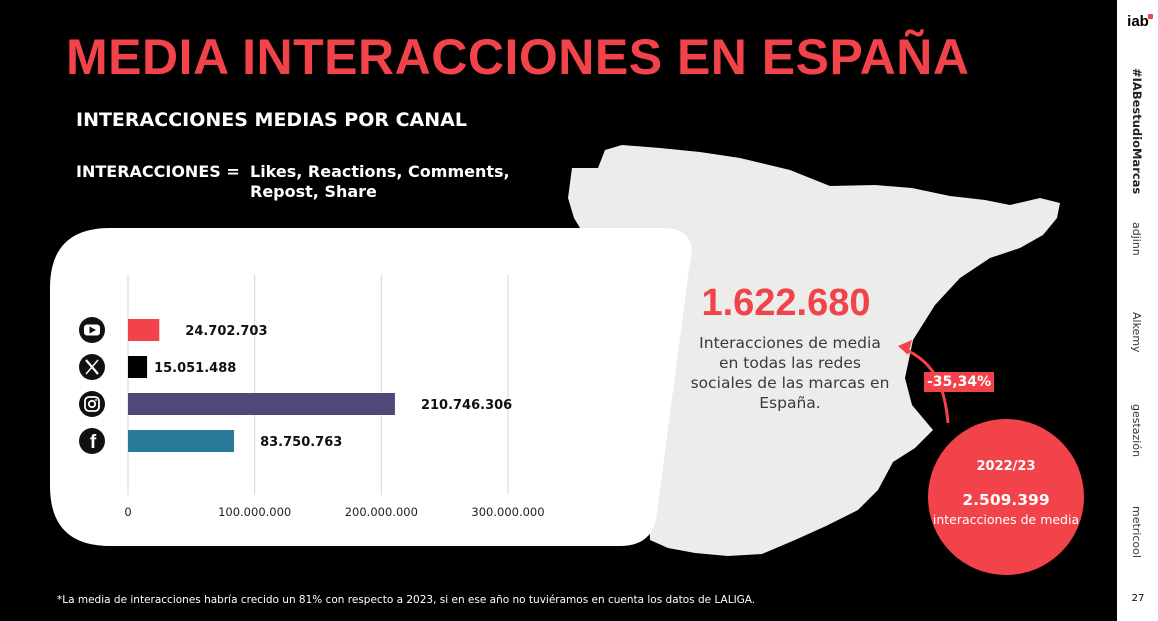  I want to click on value-label: 15.051.488, so click(195, 368).